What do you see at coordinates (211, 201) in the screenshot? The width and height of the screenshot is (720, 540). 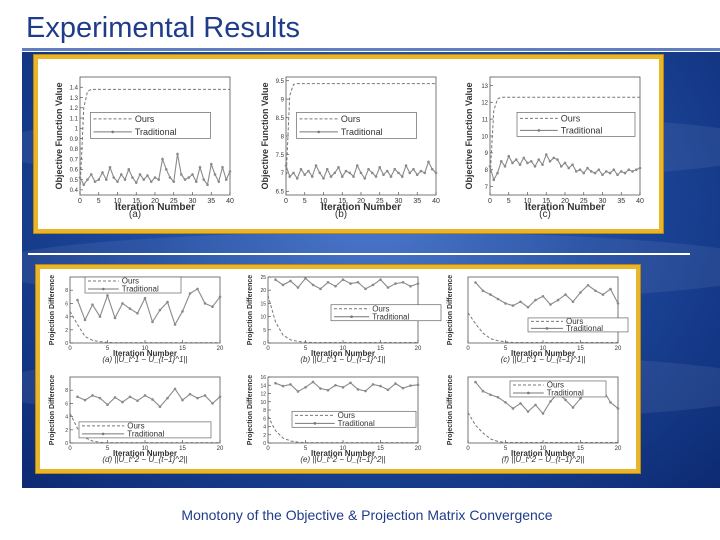 I see `x-tick-label: 35` at bounding box center [211, 201].